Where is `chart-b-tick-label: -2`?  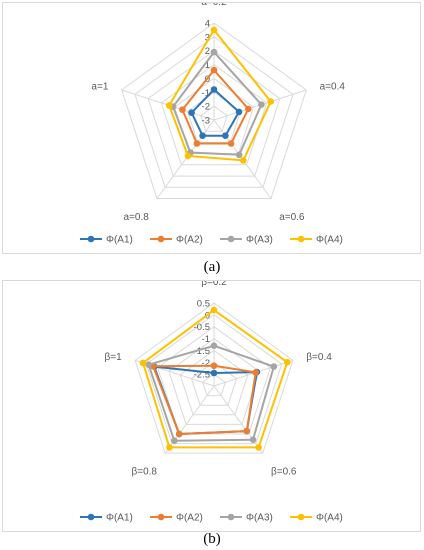
chart-b-tick-label: -2 is located at coordinates (206, 363).